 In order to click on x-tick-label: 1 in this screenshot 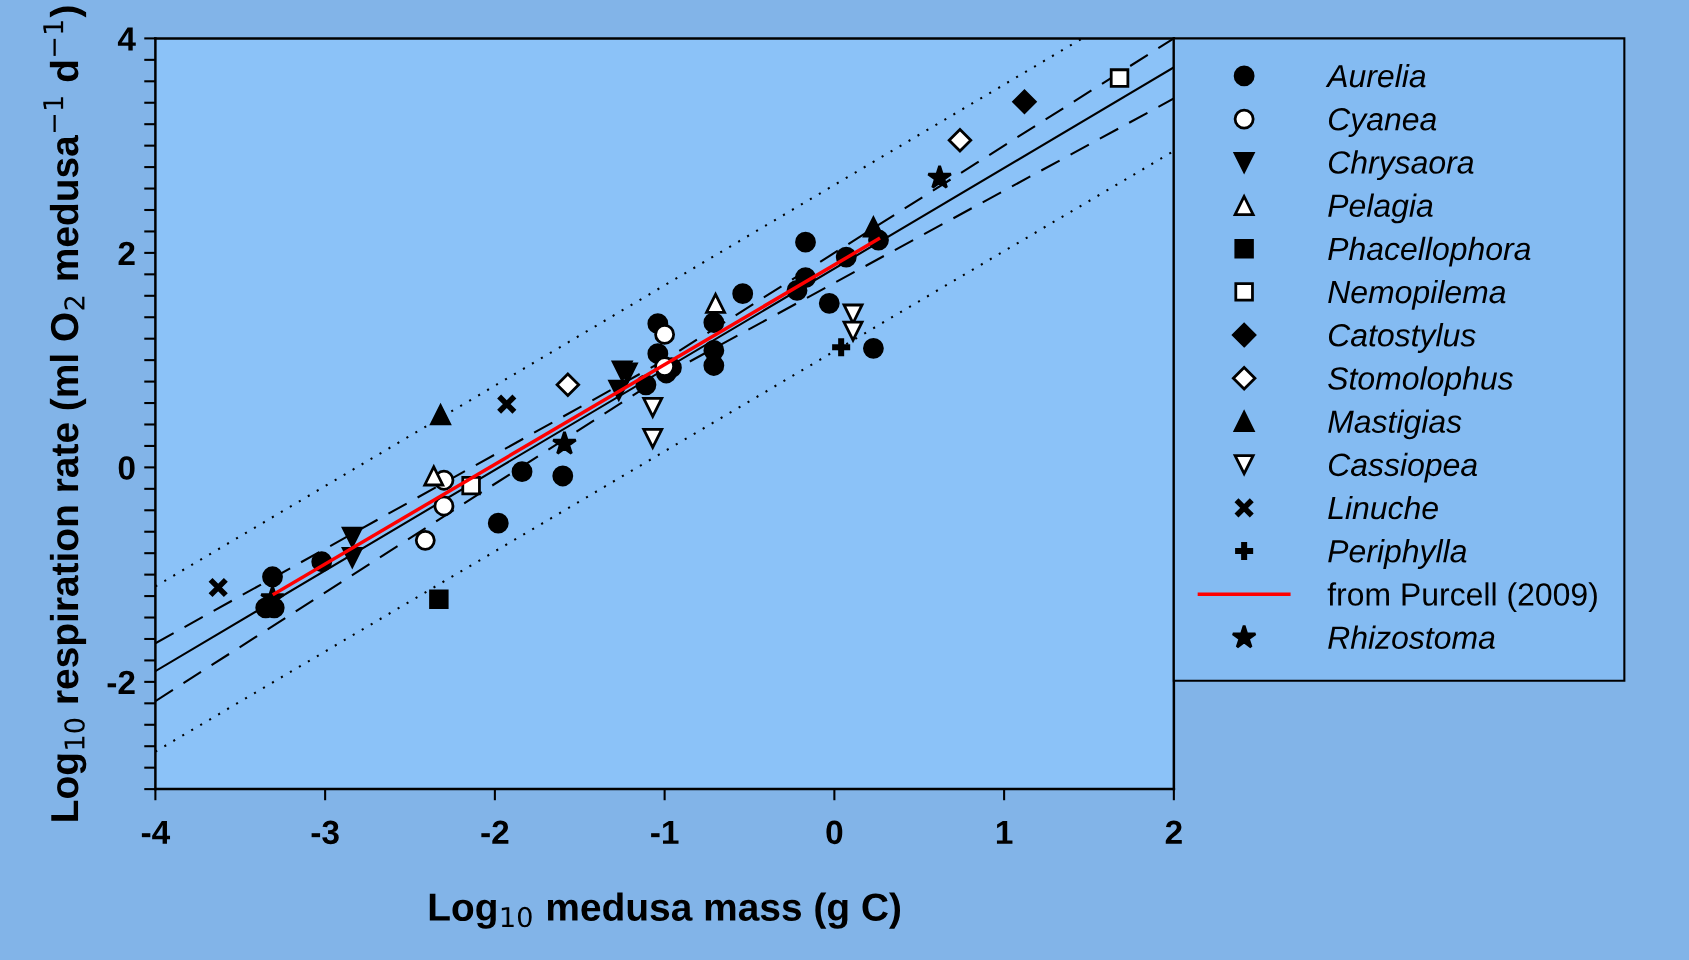, I will do `click(1004, 832)`.